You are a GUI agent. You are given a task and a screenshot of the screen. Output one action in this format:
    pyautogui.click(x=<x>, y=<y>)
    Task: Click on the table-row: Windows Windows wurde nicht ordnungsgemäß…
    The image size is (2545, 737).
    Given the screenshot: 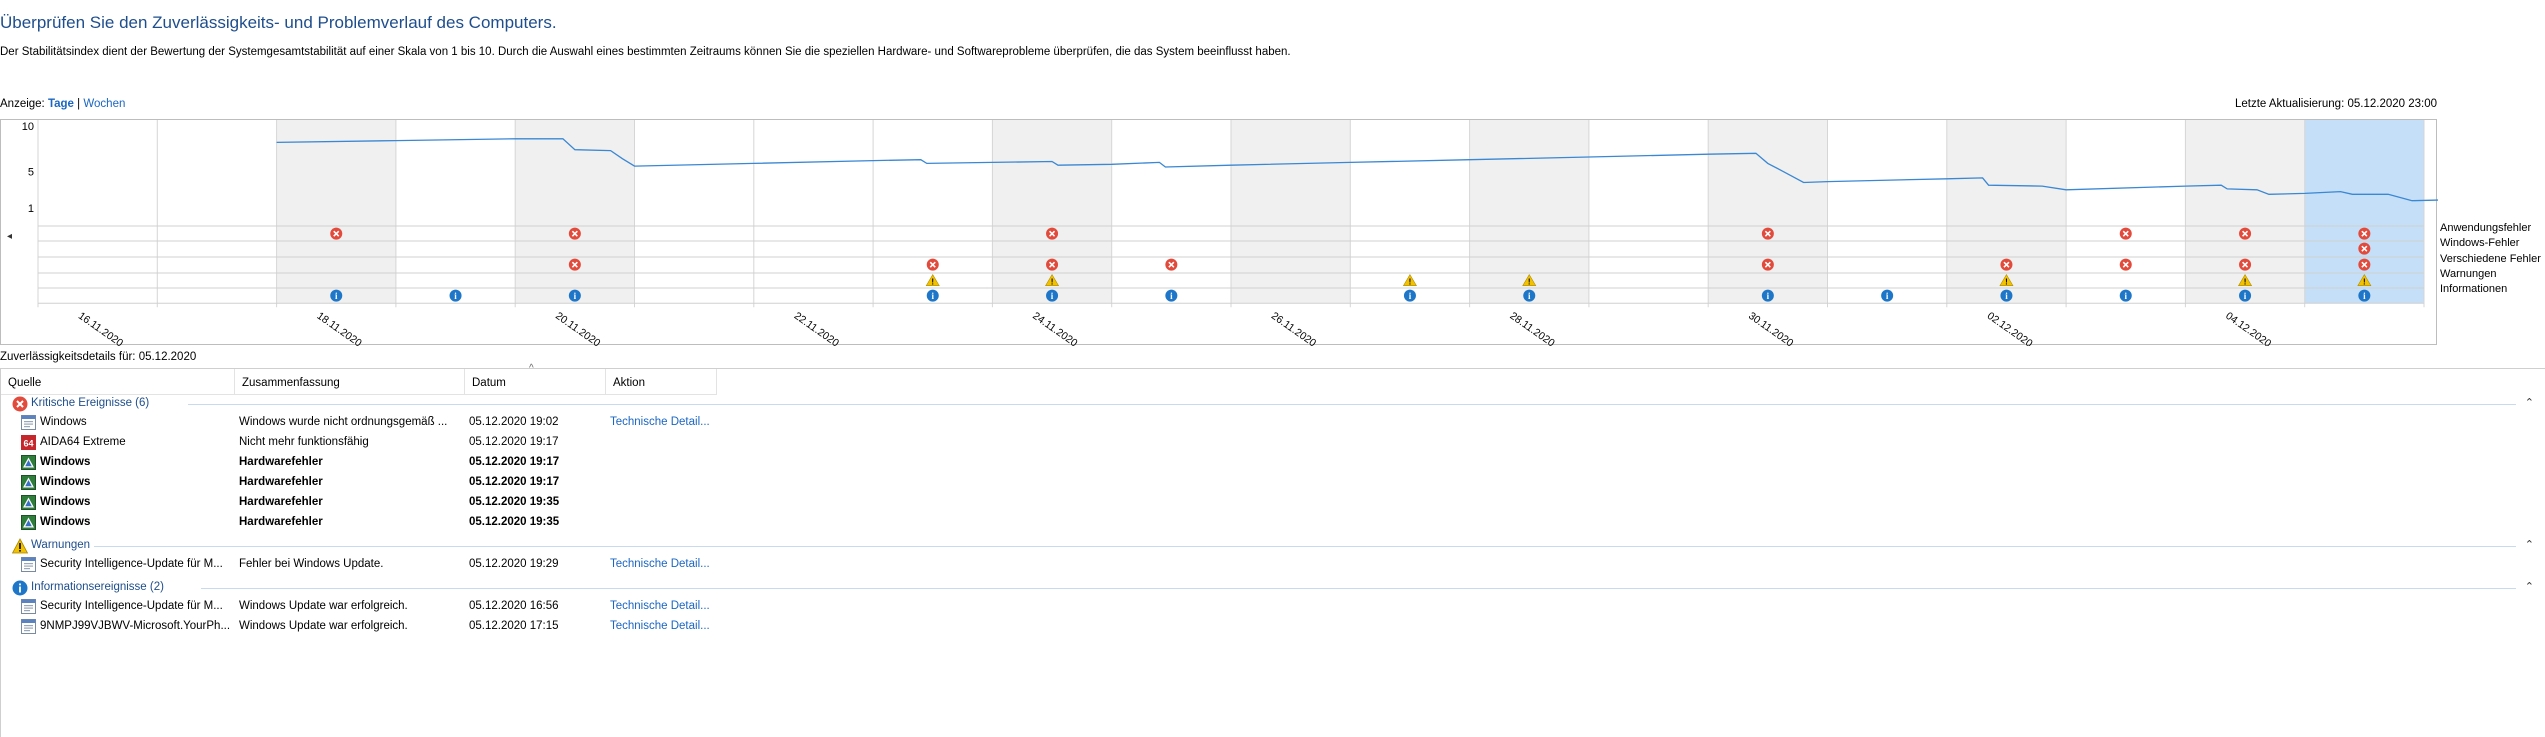 What is the action you would take?
    pyautogui.click(x=1273, y=423)
    